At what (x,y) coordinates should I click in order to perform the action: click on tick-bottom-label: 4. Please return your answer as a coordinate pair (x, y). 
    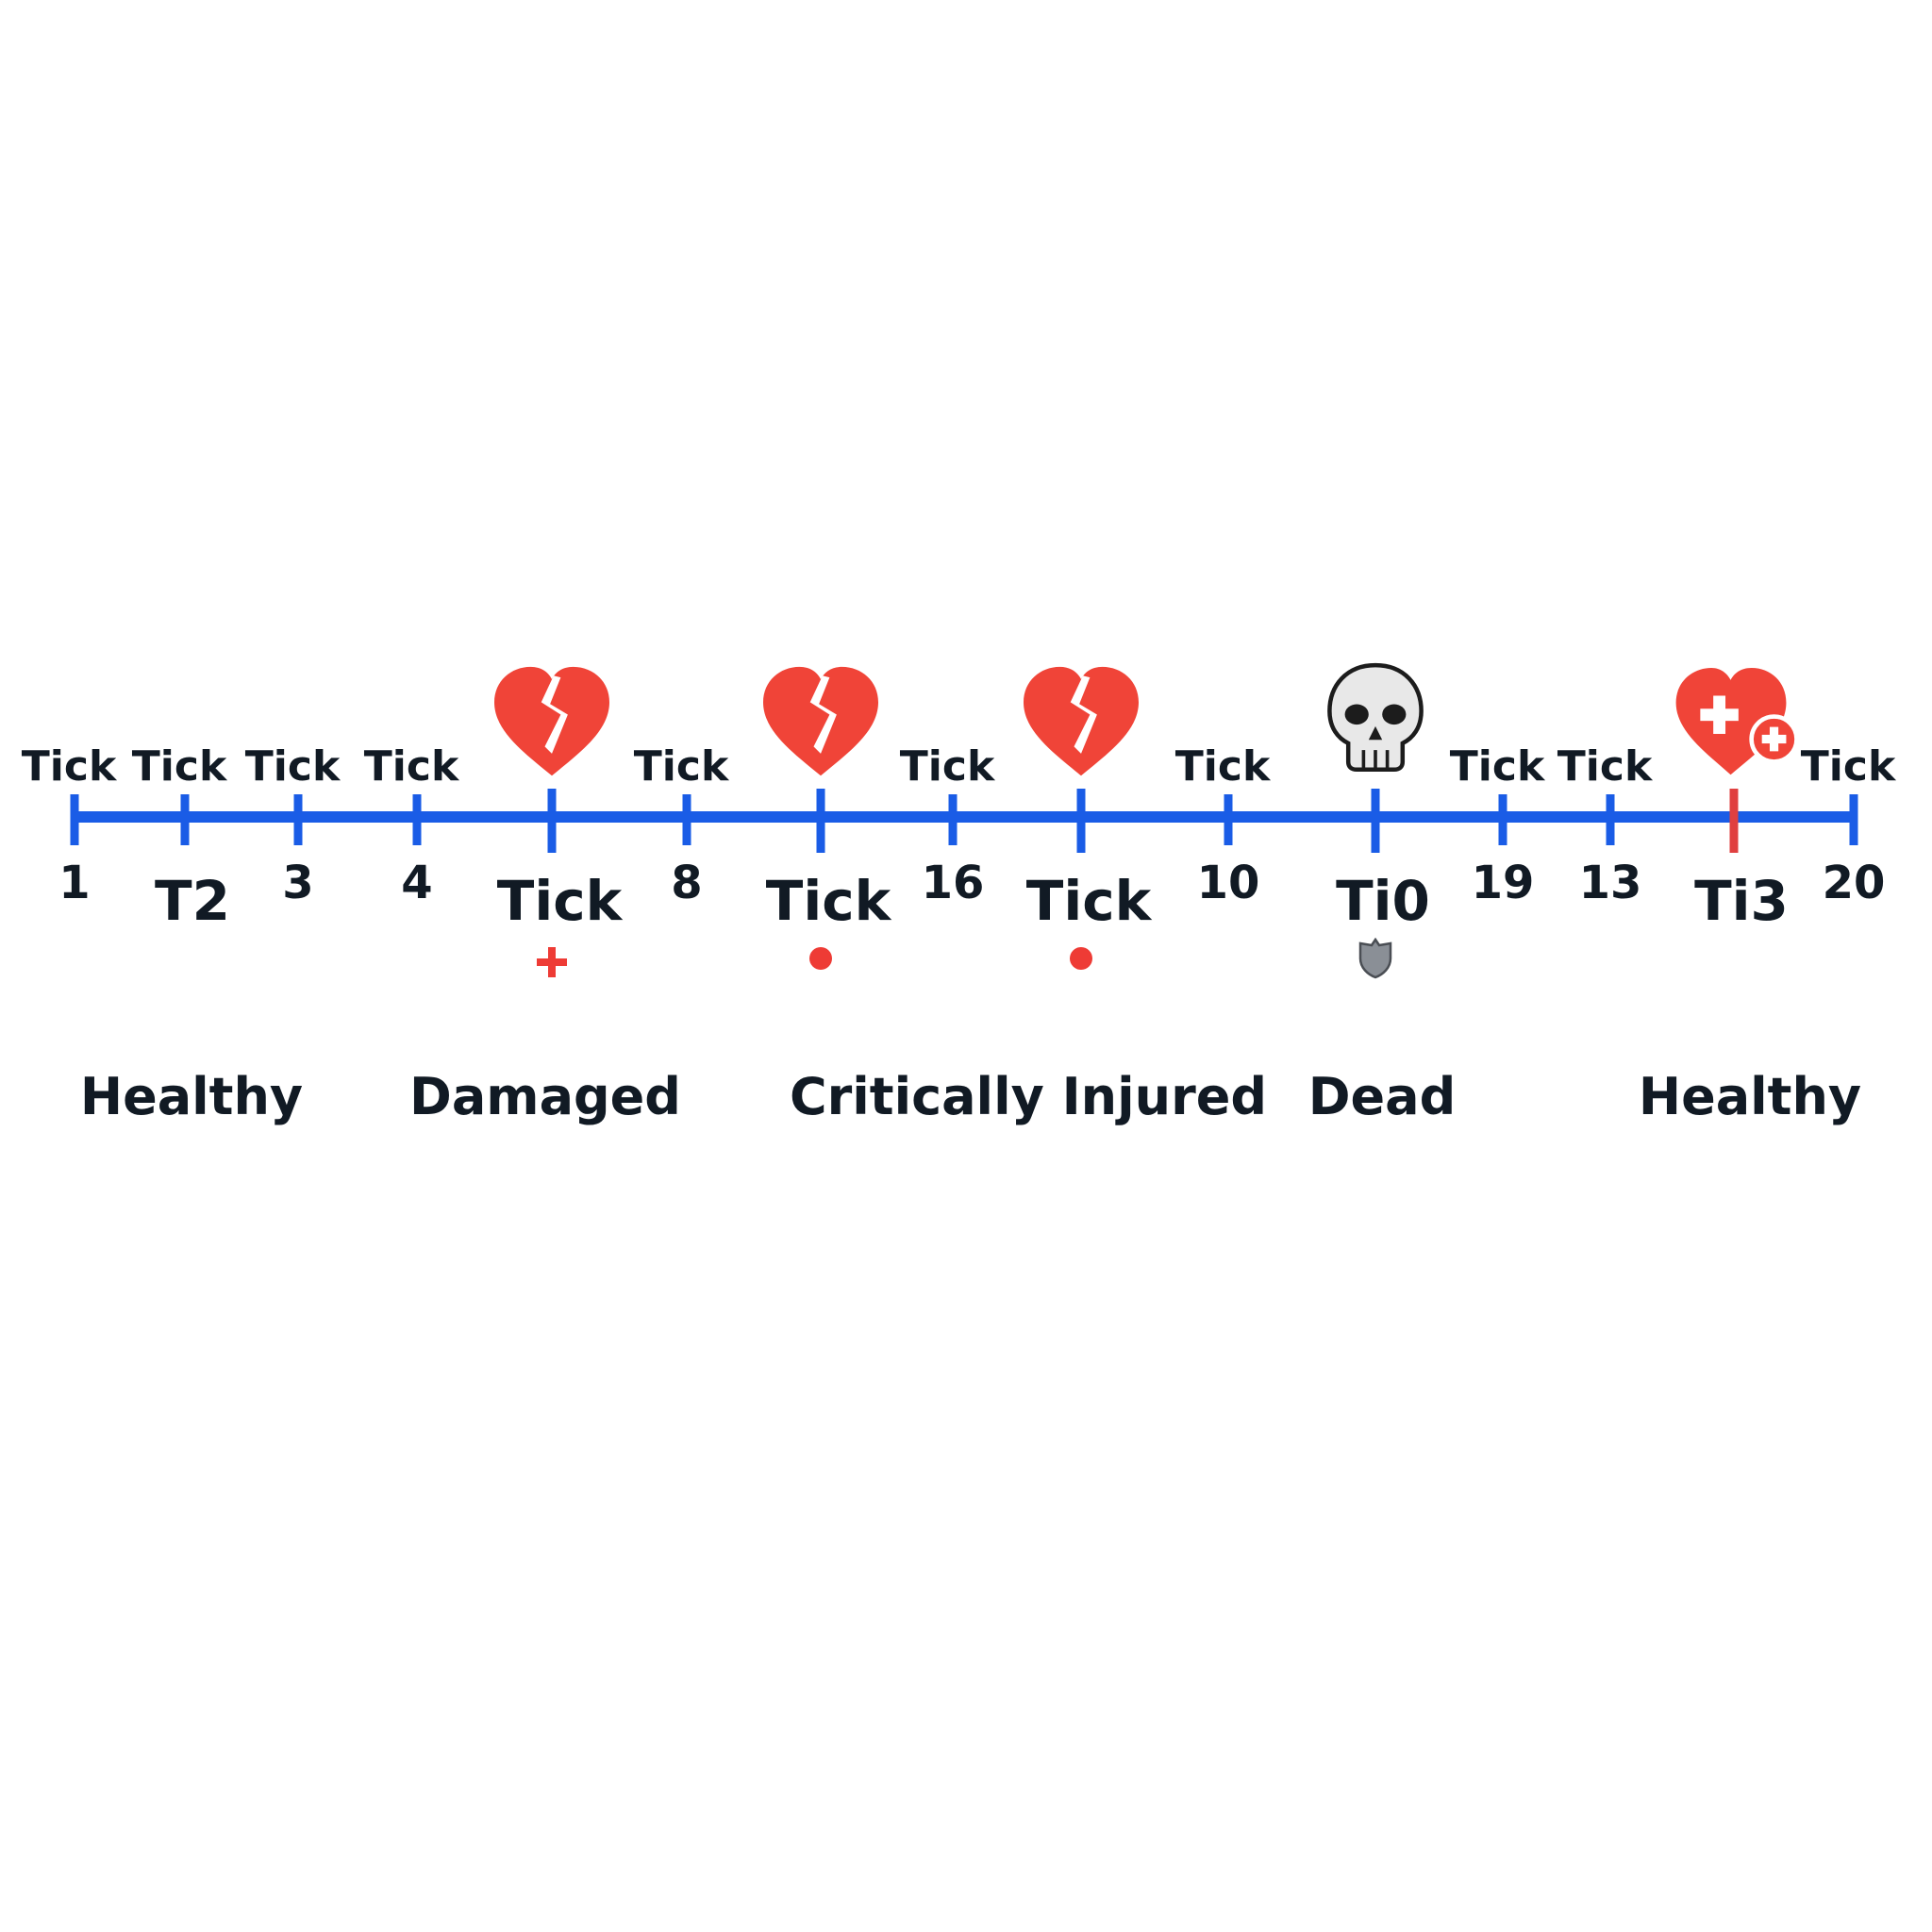
    Looking at the image, I should click on (416, 883).